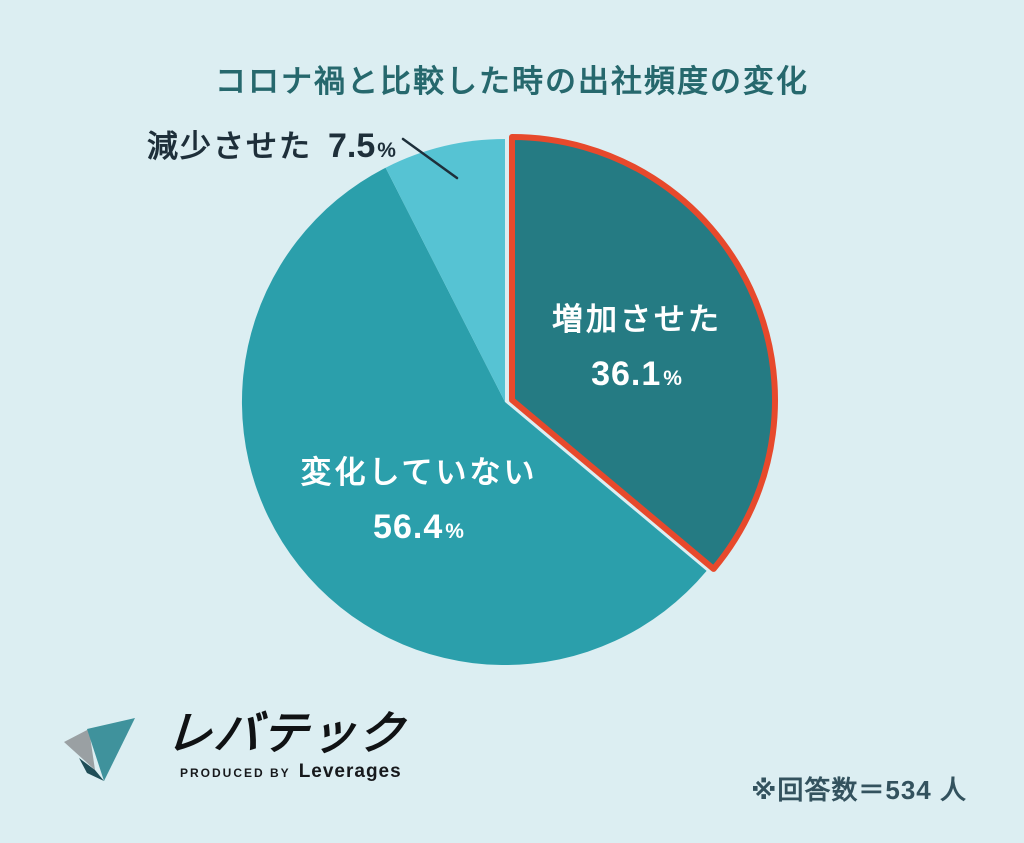 The image size is (1024, 843). I want to click on respondents-note: ※回答数＝534 人, so click(859, 790).